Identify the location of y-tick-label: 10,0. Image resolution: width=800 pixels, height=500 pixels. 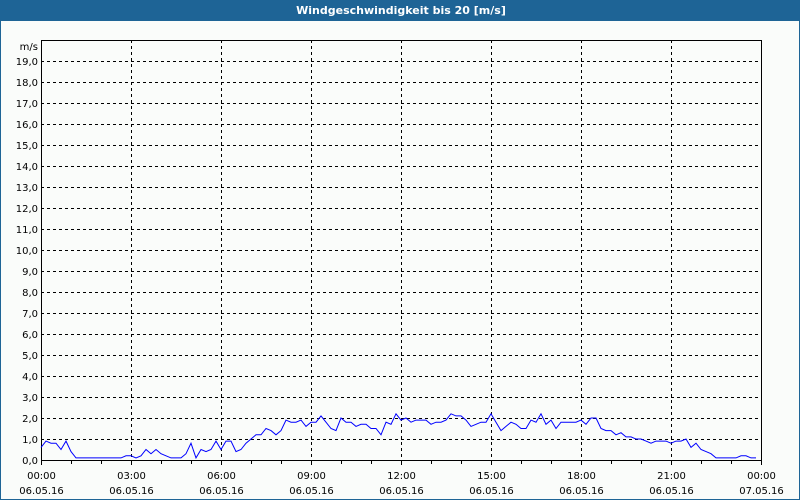
(27, 251).